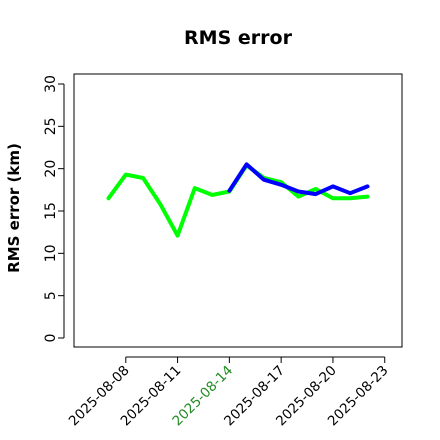 The image size is (440, 440). Describe the element at coordinates (238, 200) in the screenshot. I see `series-layer` at that location.